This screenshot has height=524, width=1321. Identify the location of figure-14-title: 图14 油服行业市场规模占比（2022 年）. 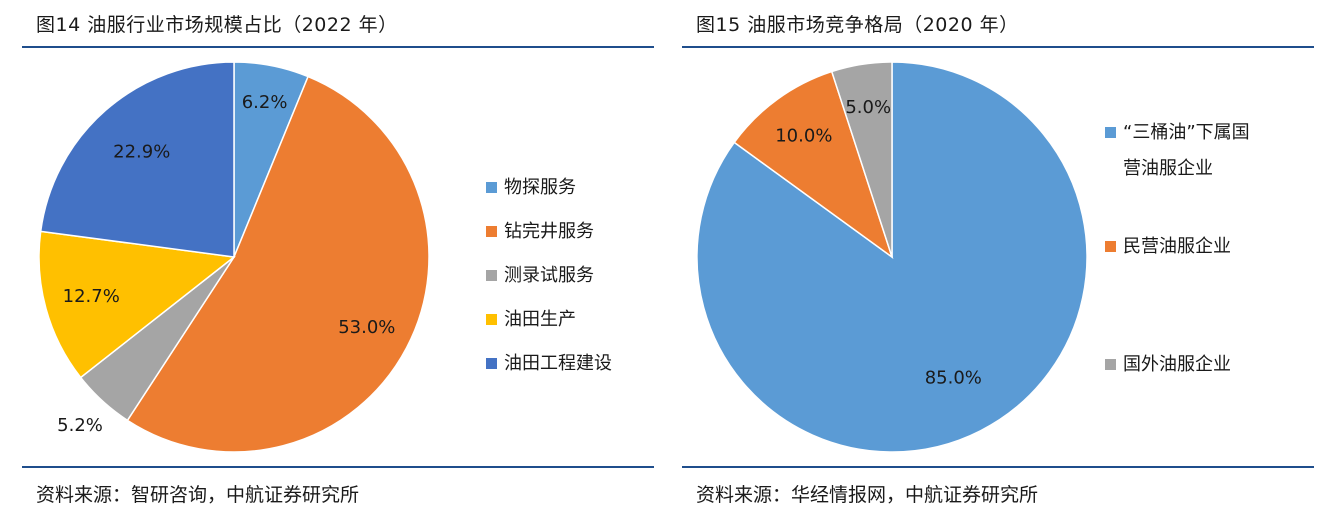
(217, 25).